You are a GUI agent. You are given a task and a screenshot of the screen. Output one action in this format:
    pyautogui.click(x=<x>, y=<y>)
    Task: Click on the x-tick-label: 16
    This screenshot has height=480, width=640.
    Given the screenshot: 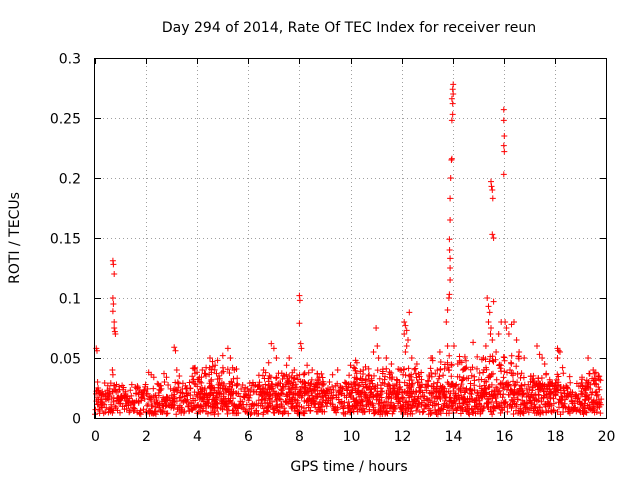 What is the action you would take?
    pyautogui.click(x=505, y=437)
    